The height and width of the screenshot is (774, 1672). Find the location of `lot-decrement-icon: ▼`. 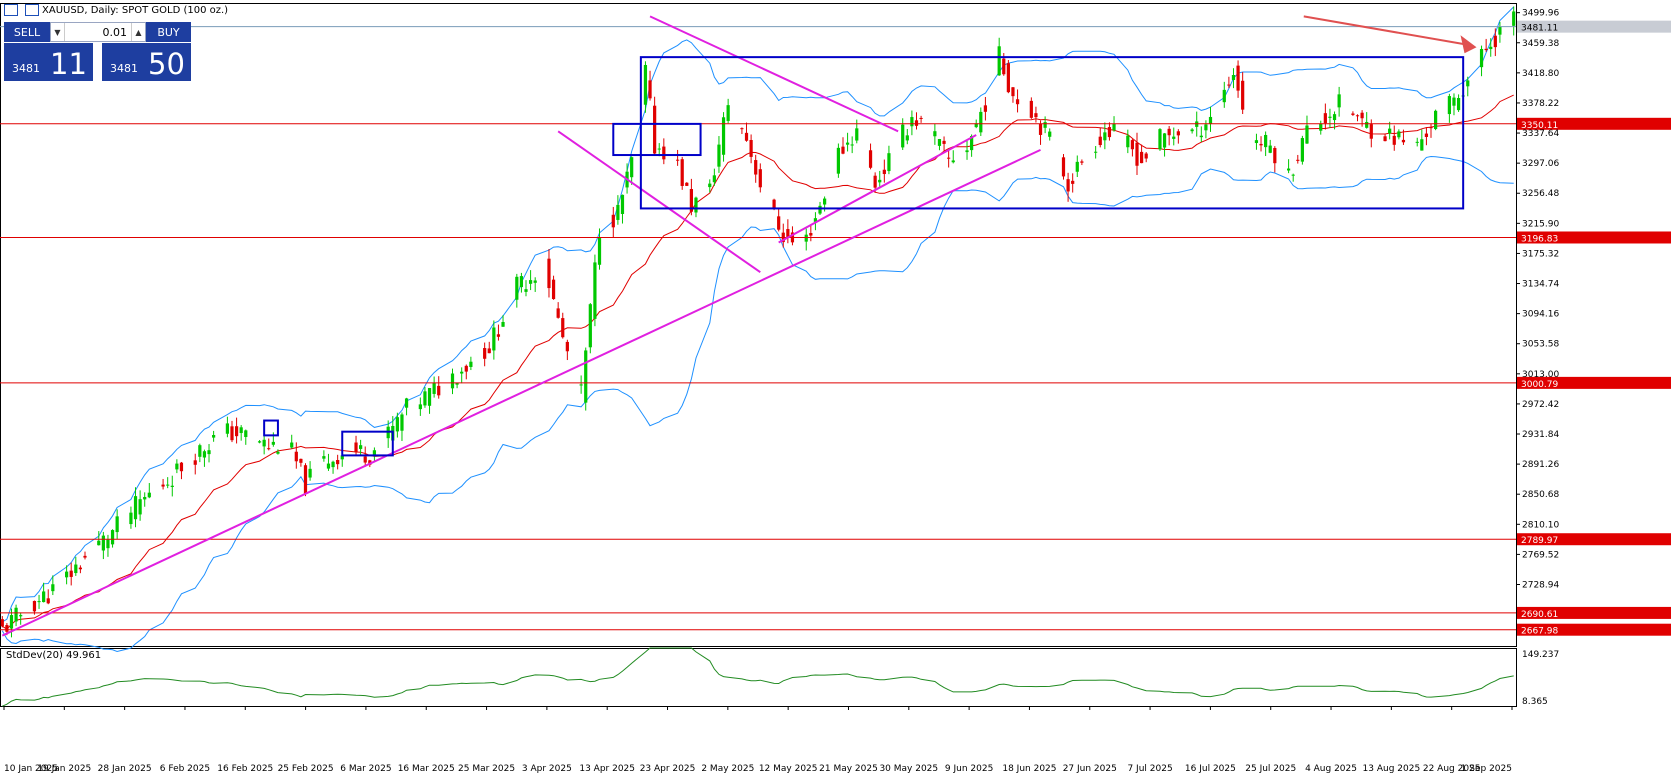

lot-decrement-icon: ▼ is located at coordinates (58, 32).